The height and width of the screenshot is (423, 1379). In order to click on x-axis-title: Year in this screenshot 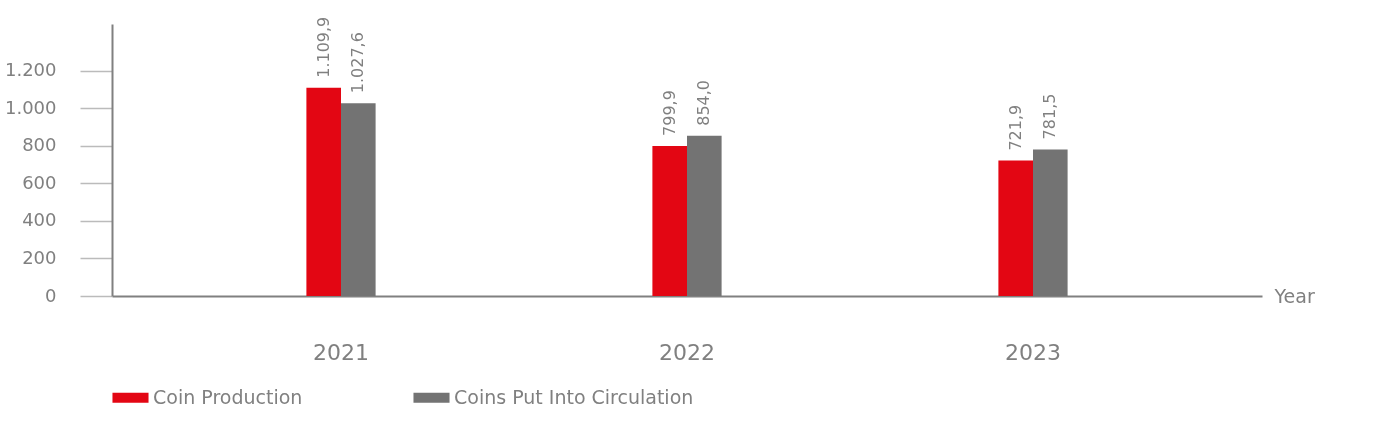, I will do `click(1294, 295)`.